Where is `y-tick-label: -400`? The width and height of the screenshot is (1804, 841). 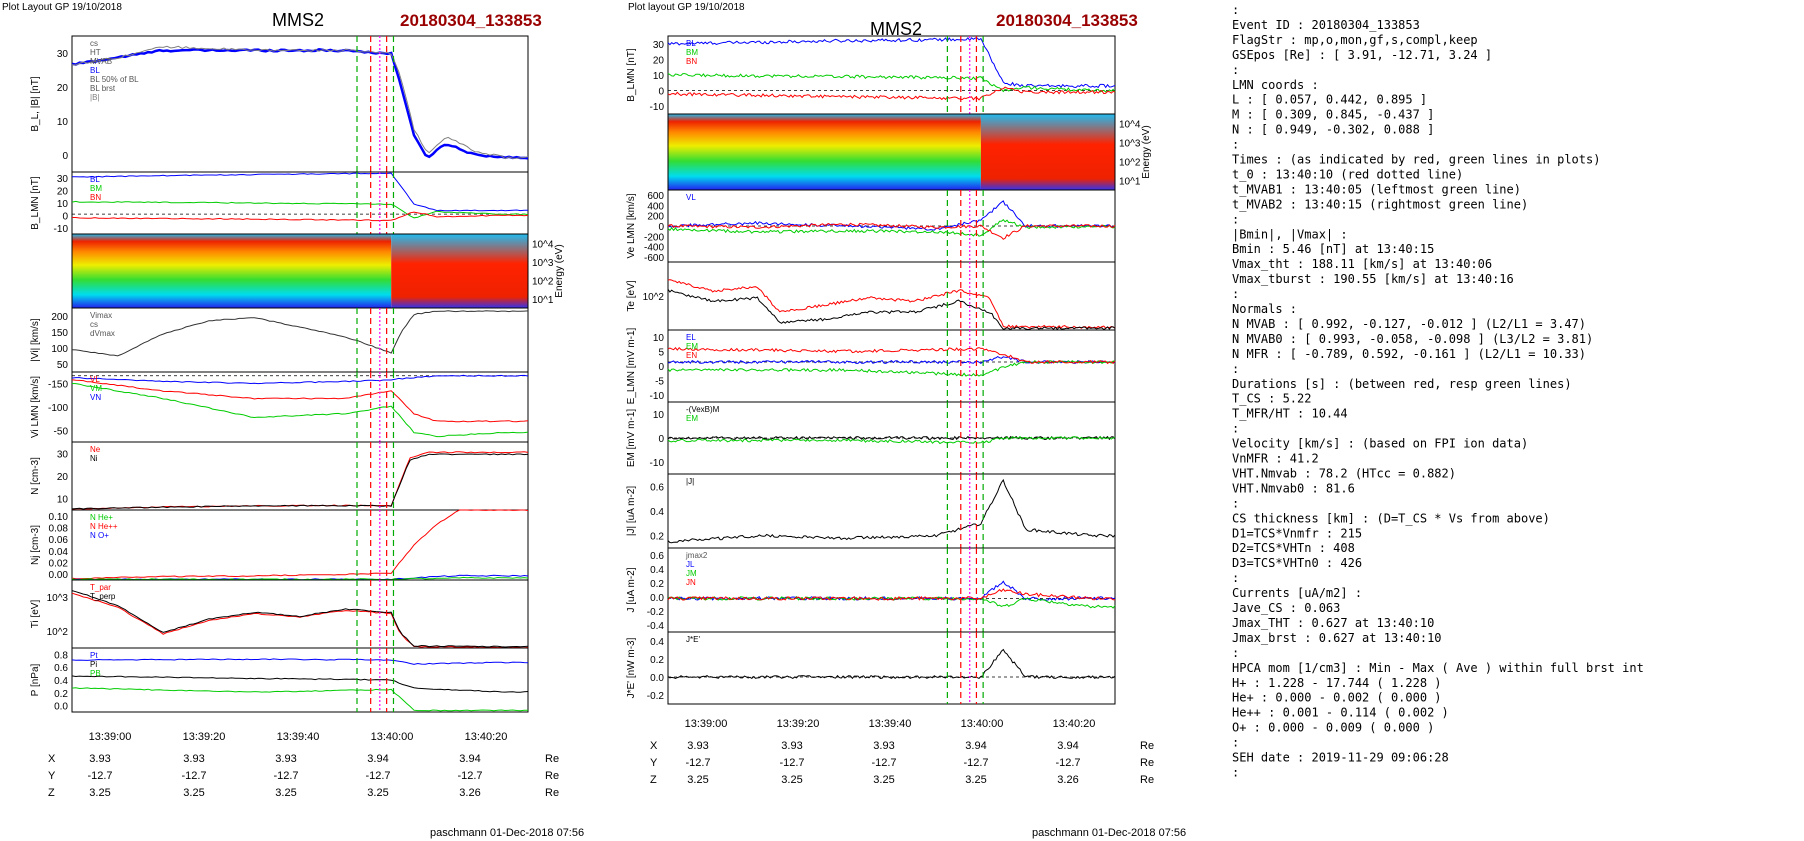
y-tick-label: -400 is located at coordinates (654, 248).